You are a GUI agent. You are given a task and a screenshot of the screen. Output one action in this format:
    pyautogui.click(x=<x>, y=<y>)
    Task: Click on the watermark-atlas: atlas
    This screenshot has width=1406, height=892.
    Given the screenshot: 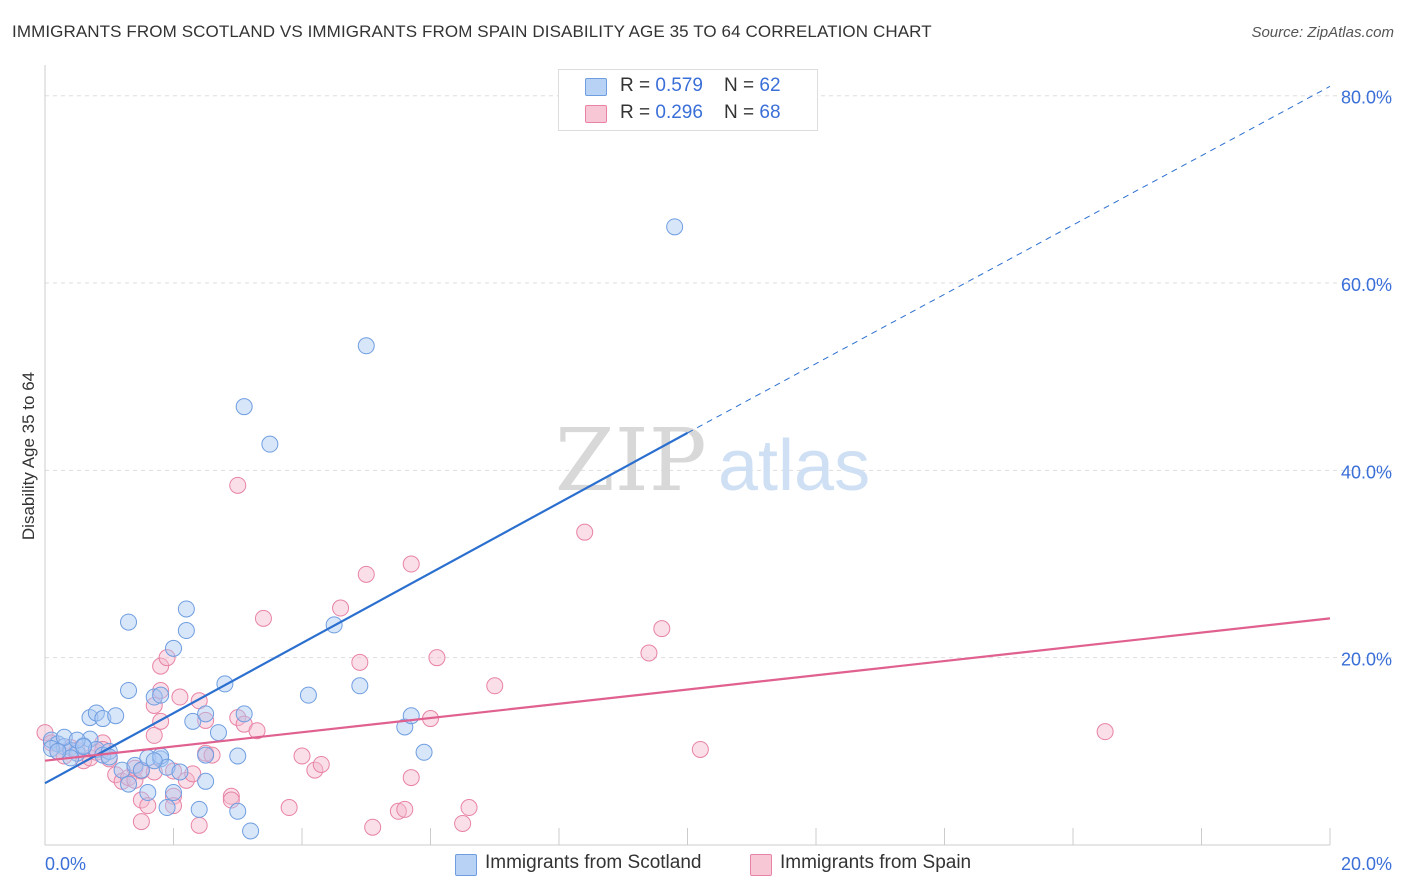 What is the action you would take?
    pyautogui.click(x=794, y=466)
    